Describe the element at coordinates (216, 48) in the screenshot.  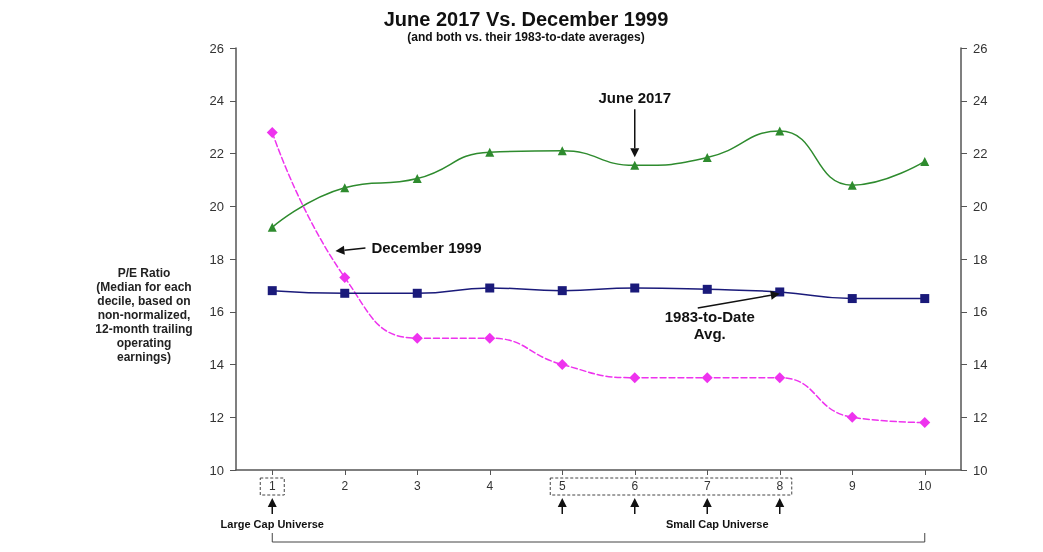
I see `y-tick-label: 26` at that location.